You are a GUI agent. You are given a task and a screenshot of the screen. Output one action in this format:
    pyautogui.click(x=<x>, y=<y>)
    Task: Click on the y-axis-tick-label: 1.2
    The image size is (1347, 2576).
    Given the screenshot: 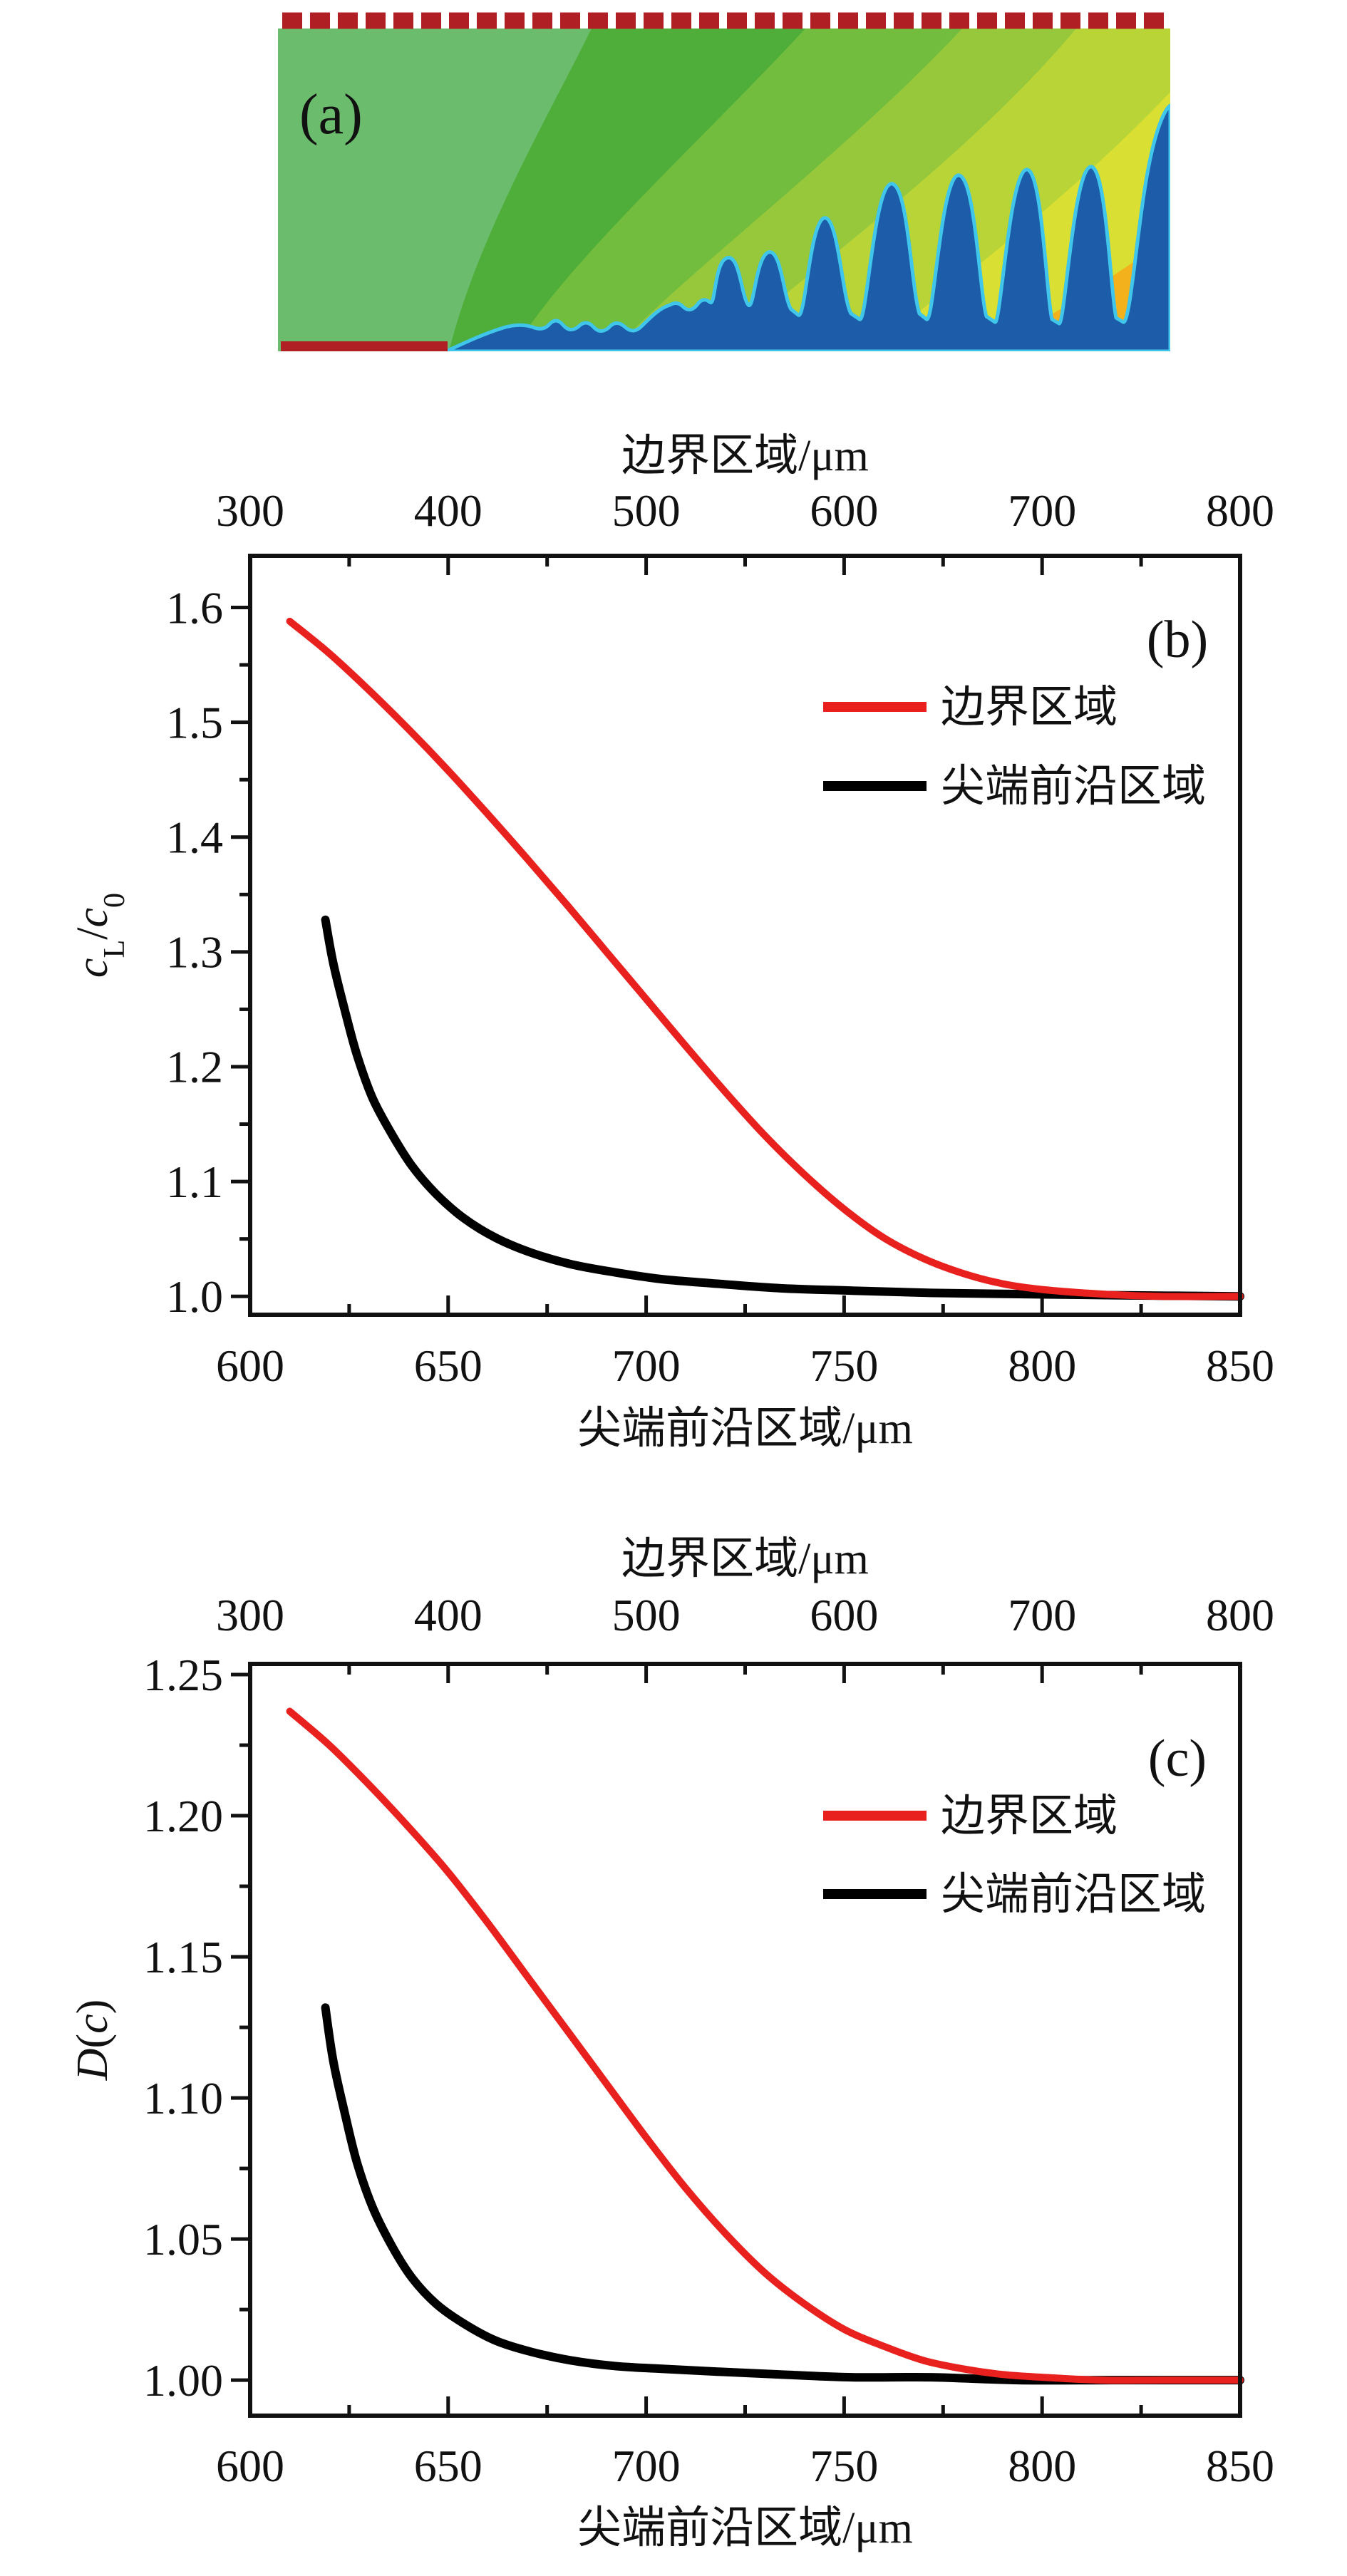 What is the action you would take?
    pyautogui.click(x=194, y=1067)
    